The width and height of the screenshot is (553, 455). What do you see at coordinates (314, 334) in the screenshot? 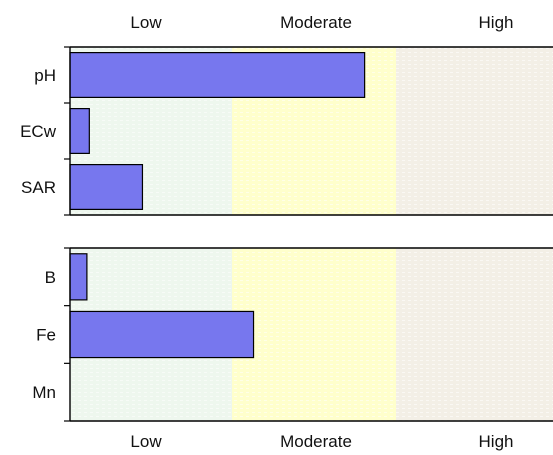
I see `zone-texture-moderate` at bounding box center [314, 334].